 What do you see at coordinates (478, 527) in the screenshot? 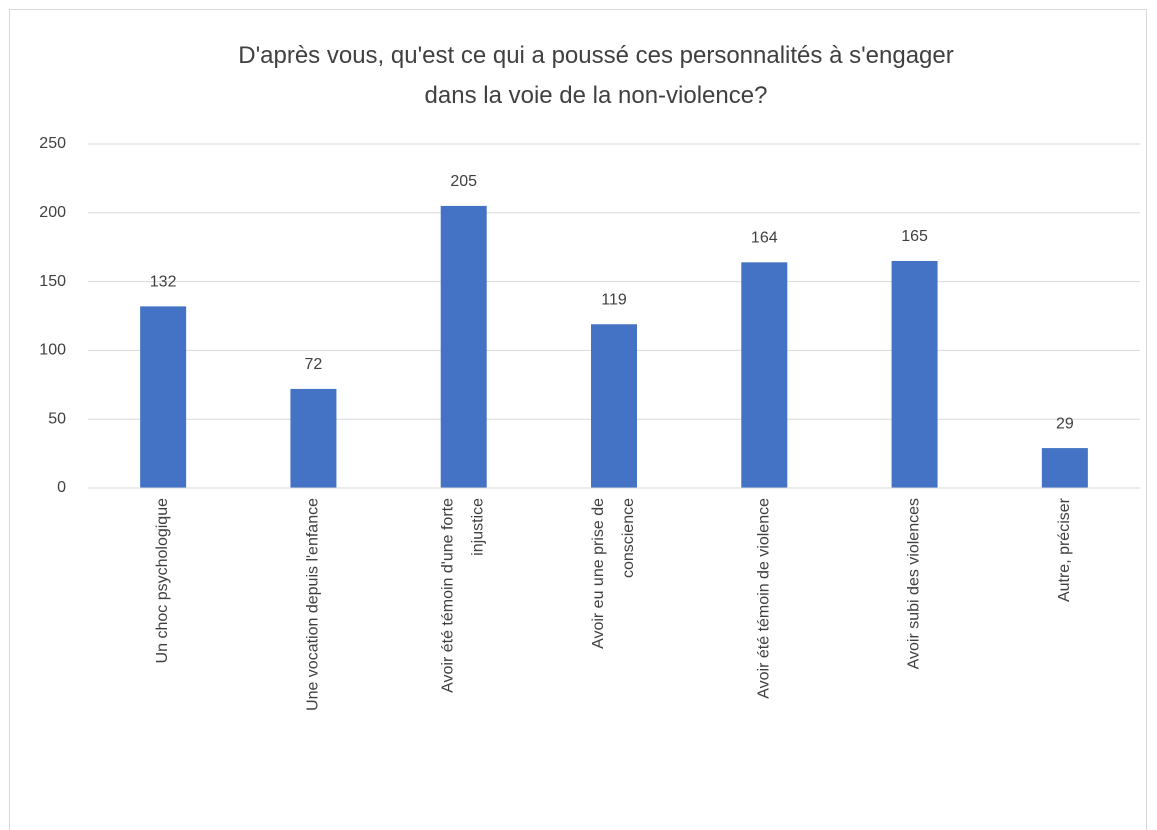
I see `text-line: injustice` at bounding box center [478, 527].